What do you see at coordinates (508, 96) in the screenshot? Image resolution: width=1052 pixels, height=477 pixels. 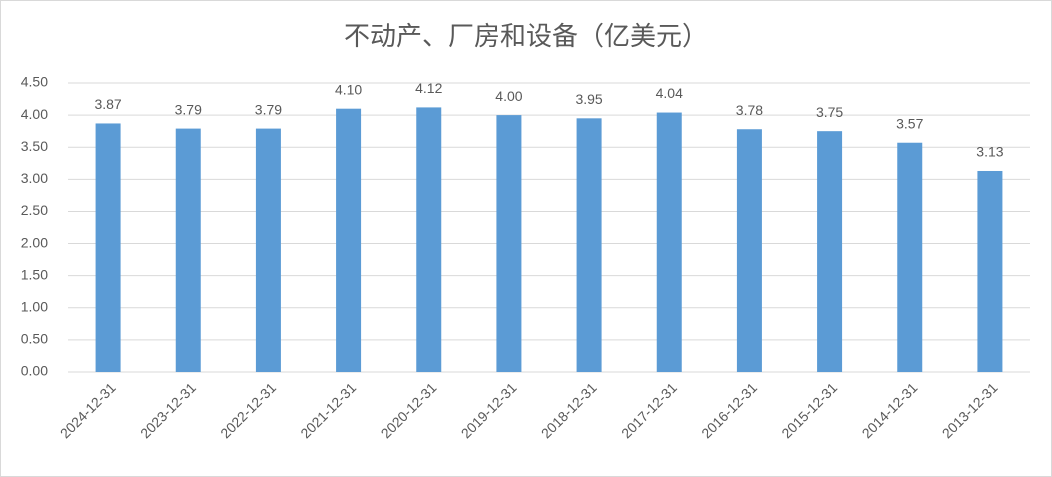 I see `data-label: 4.00` at bounding box center [508, 96].